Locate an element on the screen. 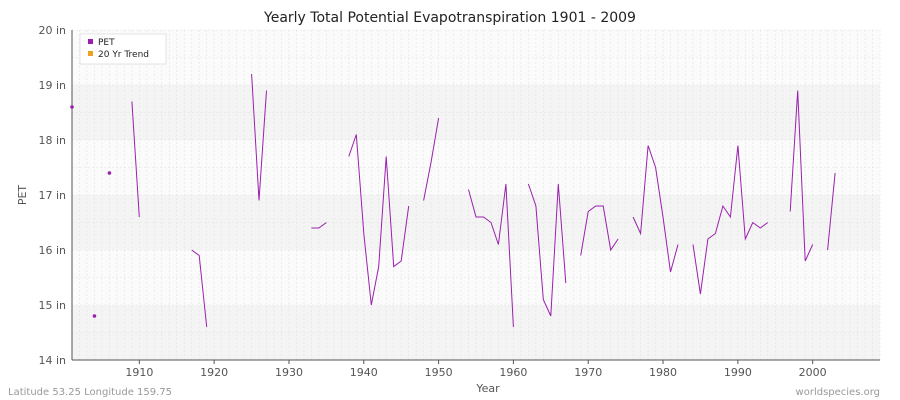 This screenshot has width=900, height=400. legend-swatch-trend is located at coordinates (90, 53).